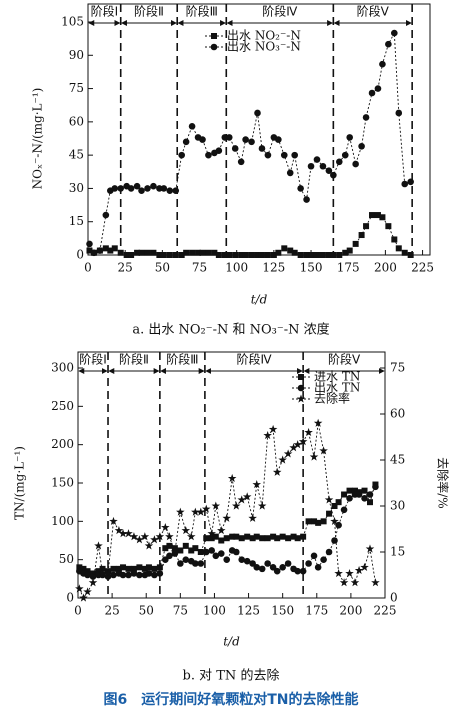 The image size is (463, 715). What do you see at coordinates (88, 268) in the screenshot?
I see `x-tick-label: 0` at bounding box center [88, 268].